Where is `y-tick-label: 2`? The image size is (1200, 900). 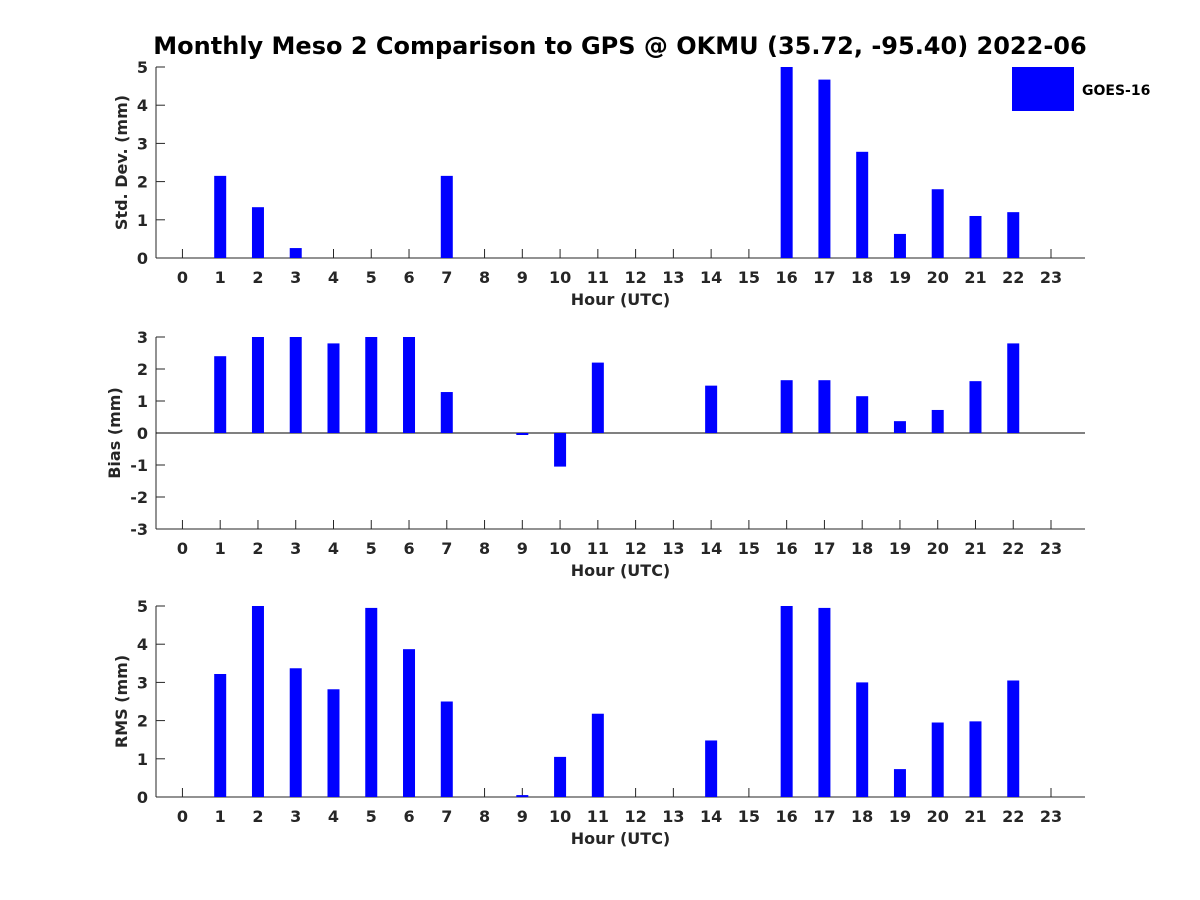 y-tick-label: 2 is located at coordinates (142, 369).